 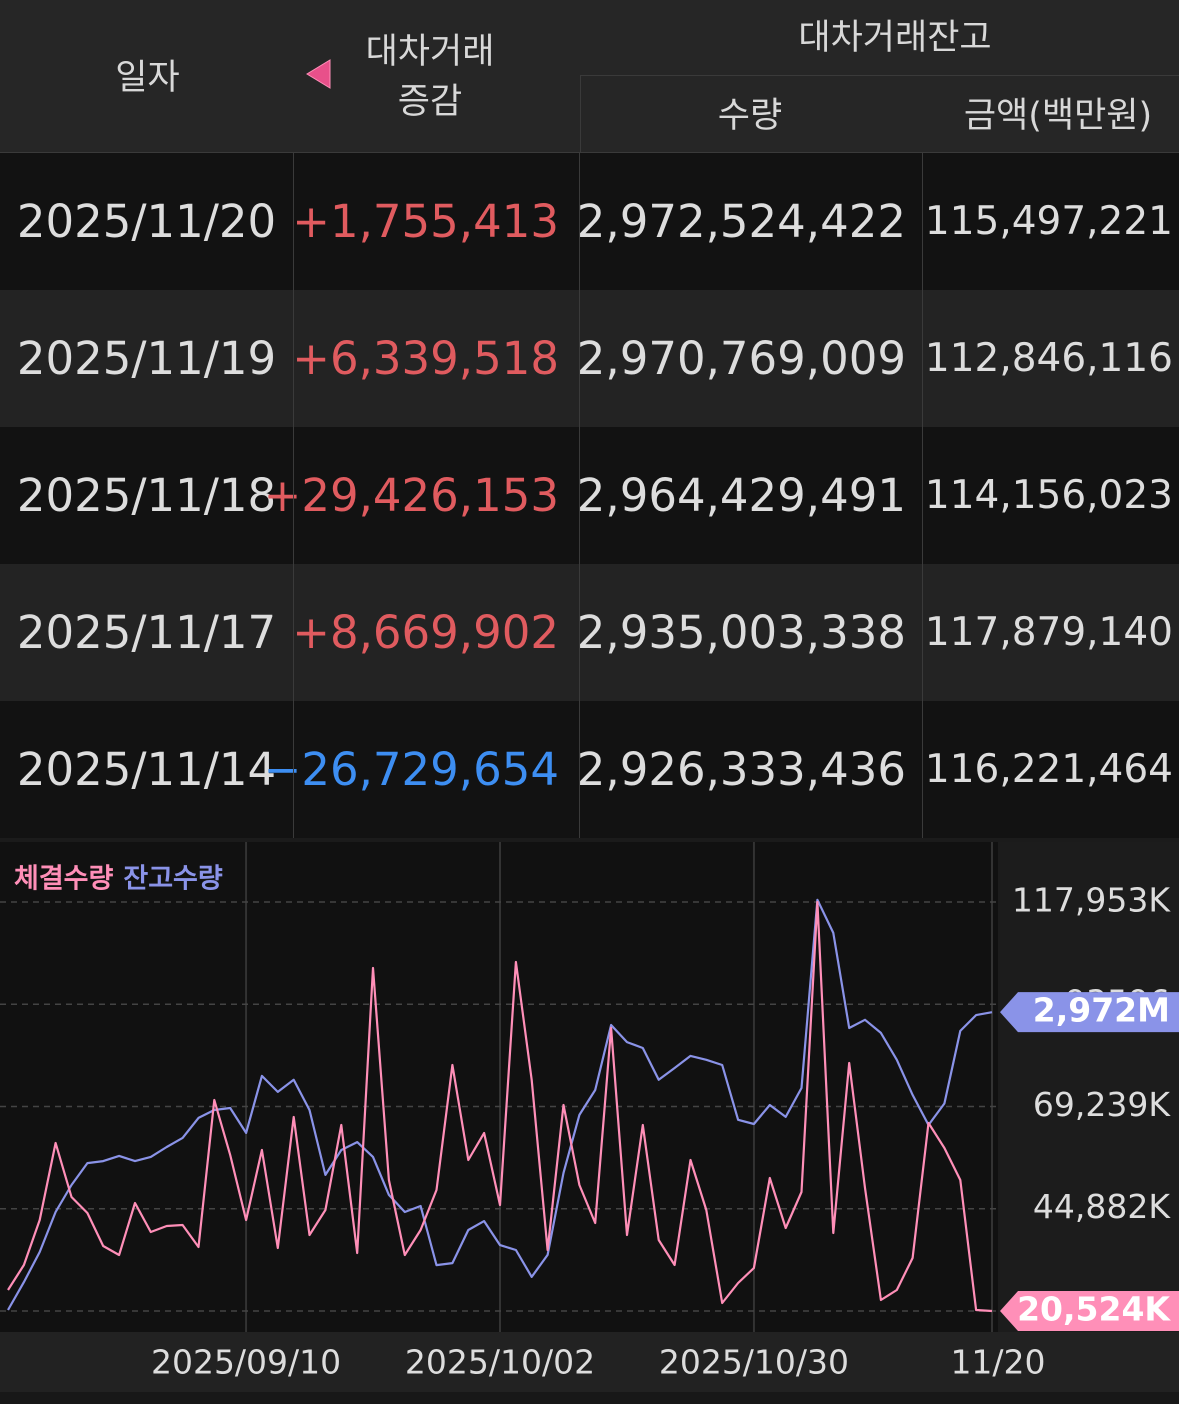 What do you see at coordinates (1101, 1010) in the screenshot?
I see `last-value-label: 2,972M` at bounding box center [1101, 1010].